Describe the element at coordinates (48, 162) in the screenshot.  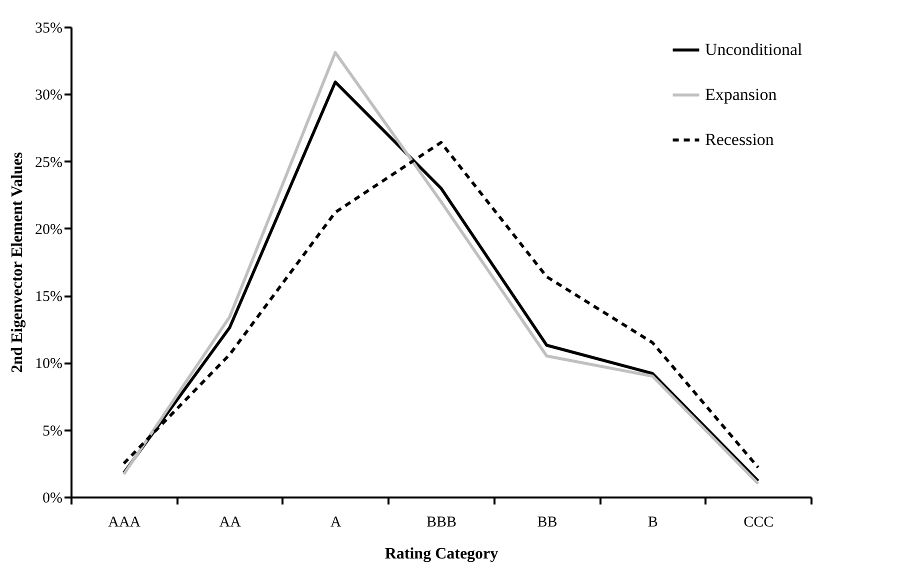
I see `y-tick-label: 25%` at that location.